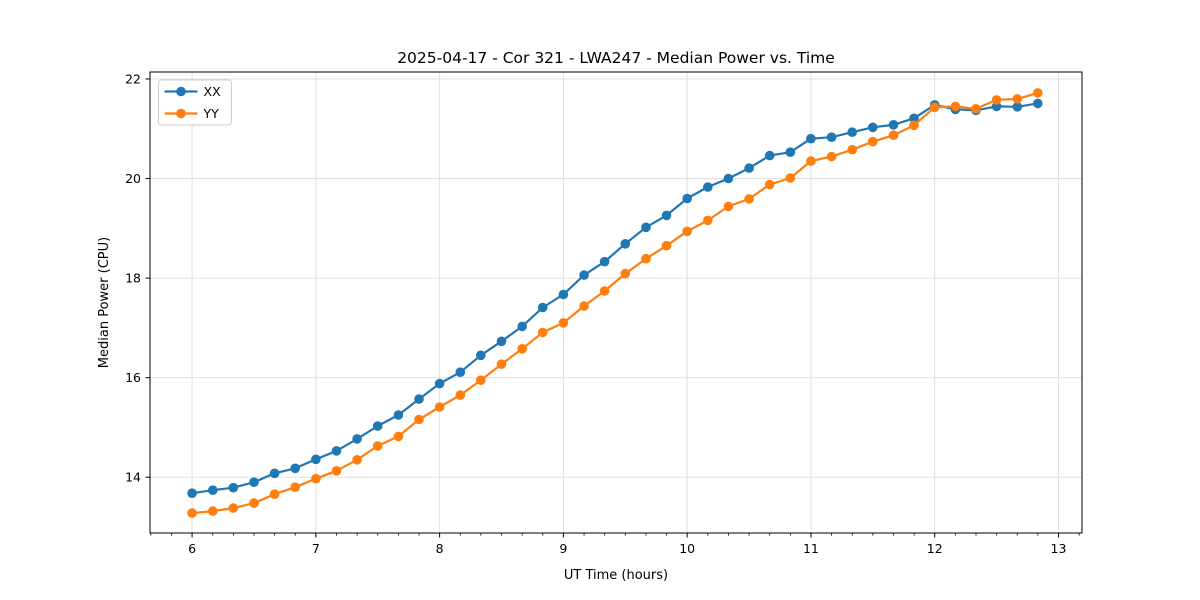 The width and height of the screenshot is (1200, 600). I want to click on x-tick-label: 6, so click(192, 548).